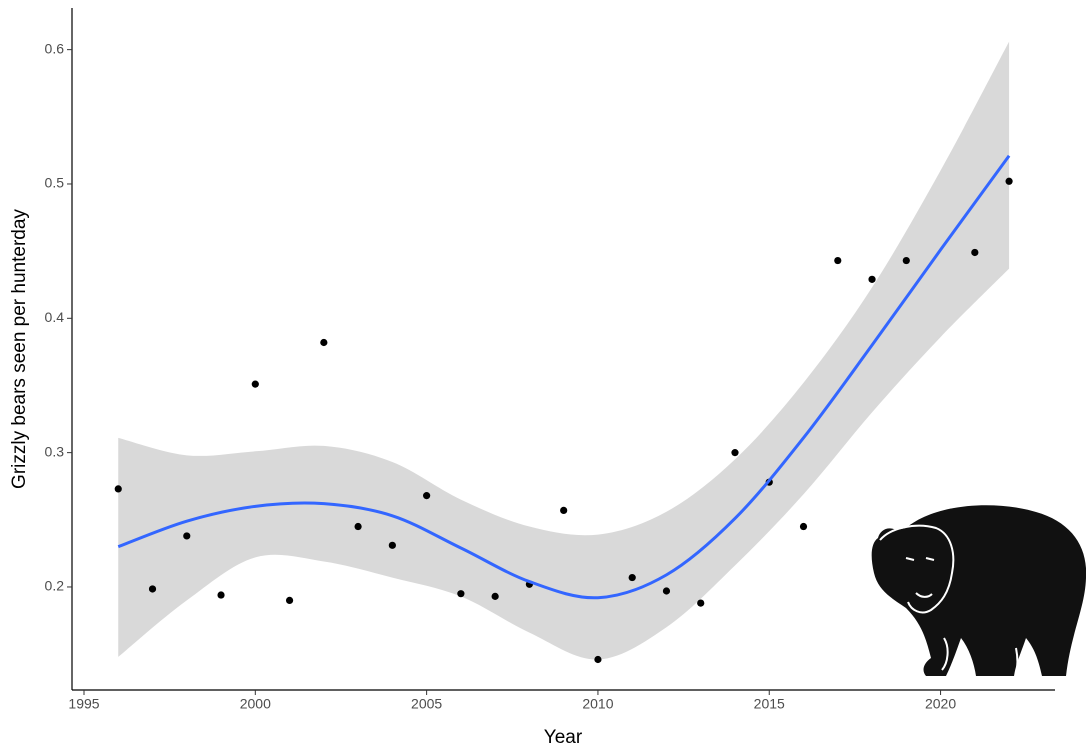 This screenshot has height=750, width=1086. What do you see at coordinates (55, 48) in the screenshot?
I see `y-tick-label: 0.6` at bounding box center [55, 48].